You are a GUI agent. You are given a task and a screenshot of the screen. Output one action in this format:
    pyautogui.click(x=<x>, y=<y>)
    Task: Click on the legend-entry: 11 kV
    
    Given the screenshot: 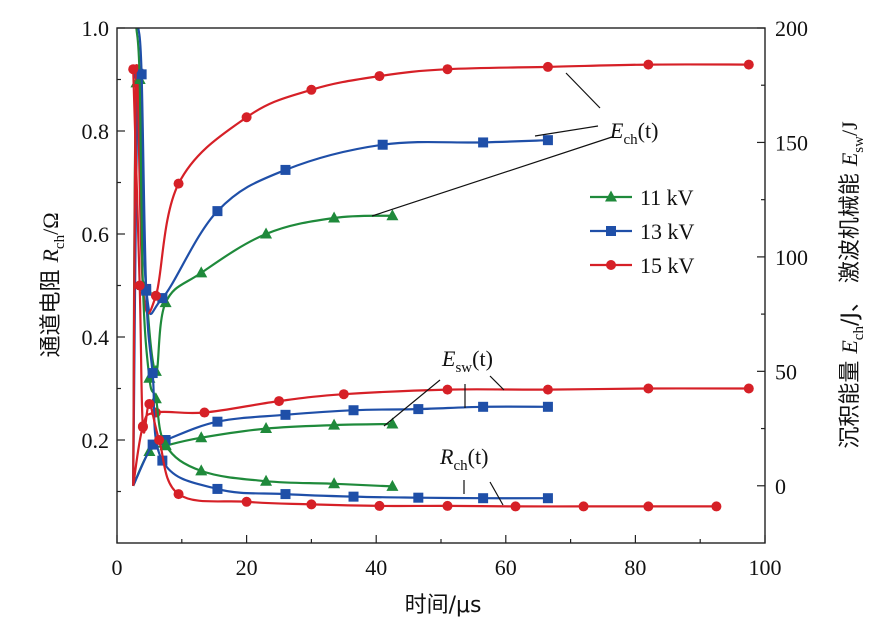 What is the action you would take?
    pyautogui.click(x=642, y=197)
    